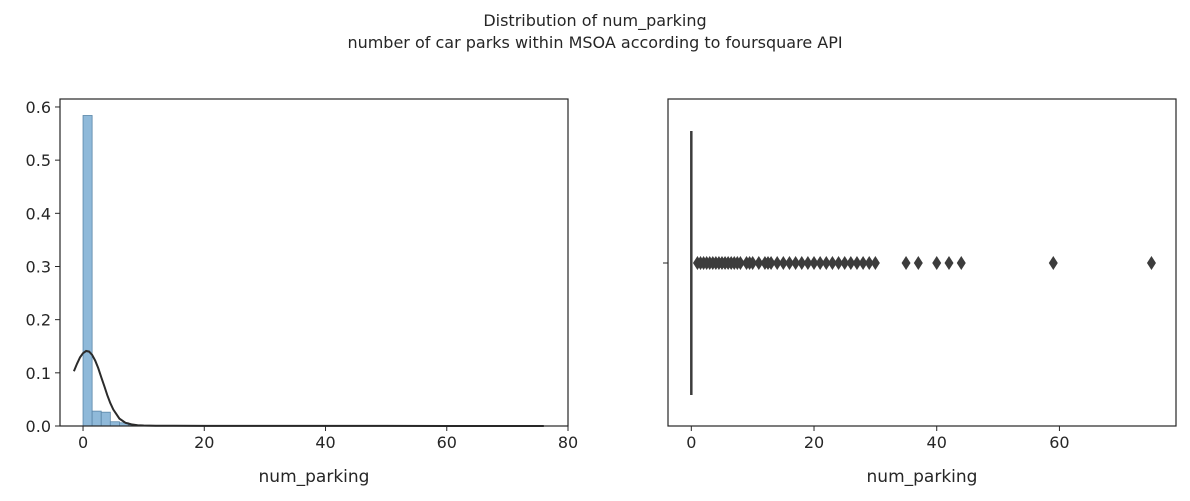 The width and height of the screenshot is (1190, 501). Describe the element at coordinates (38, 107) in the screenshot. I see `y-tick-label: 0.6` at that location.